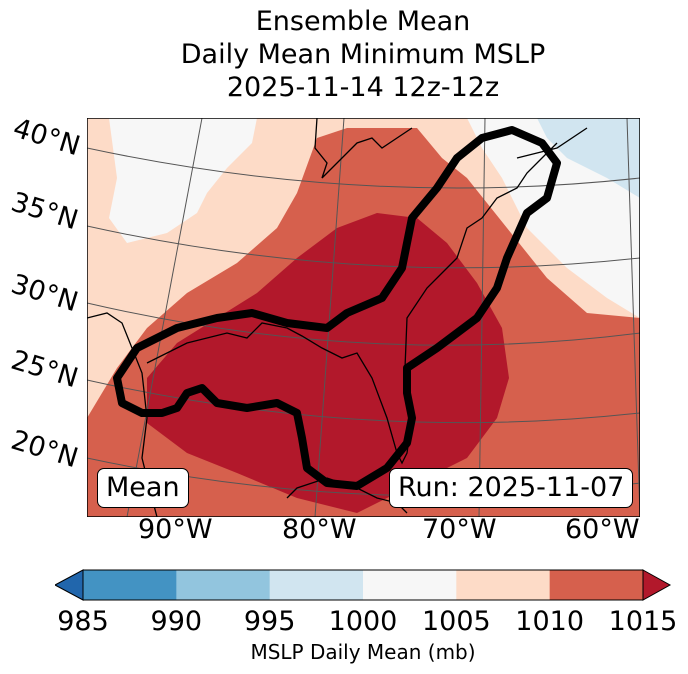 This screenshot has height=674, width=688. What do you see at coordinates (46, 137) in the screenshot?
I see `lat-label-40n: 40°N` at bounding box center [46, 137].